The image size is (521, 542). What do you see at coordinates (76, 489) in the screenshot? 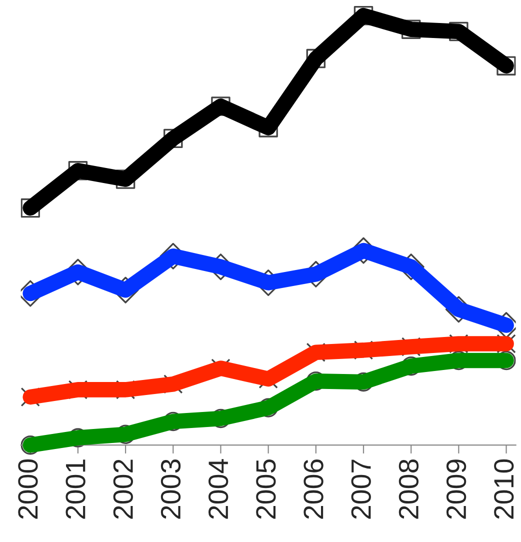
I see `x-tick-label: 2001` at bounding box center [76, 489].